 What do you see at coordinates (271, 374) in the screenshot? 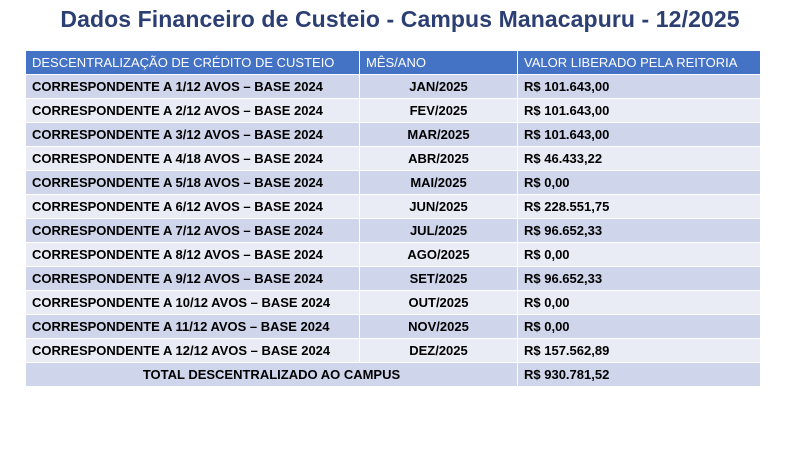
I see `total-label: TOTAL DESCENTRALIZADO AO CAMPUS` at bounding box center [271, 374].